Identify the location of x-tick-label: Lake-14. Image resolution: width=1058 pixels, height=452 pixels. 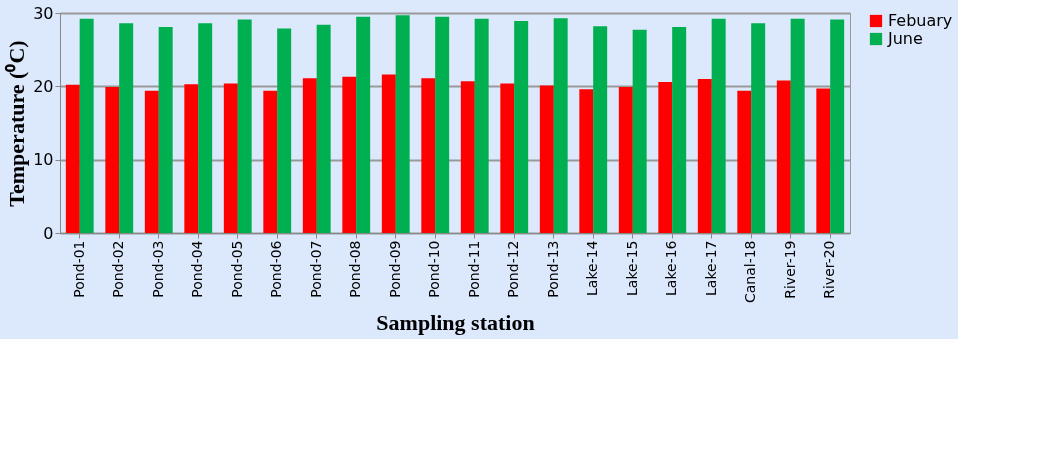
(592, 268).